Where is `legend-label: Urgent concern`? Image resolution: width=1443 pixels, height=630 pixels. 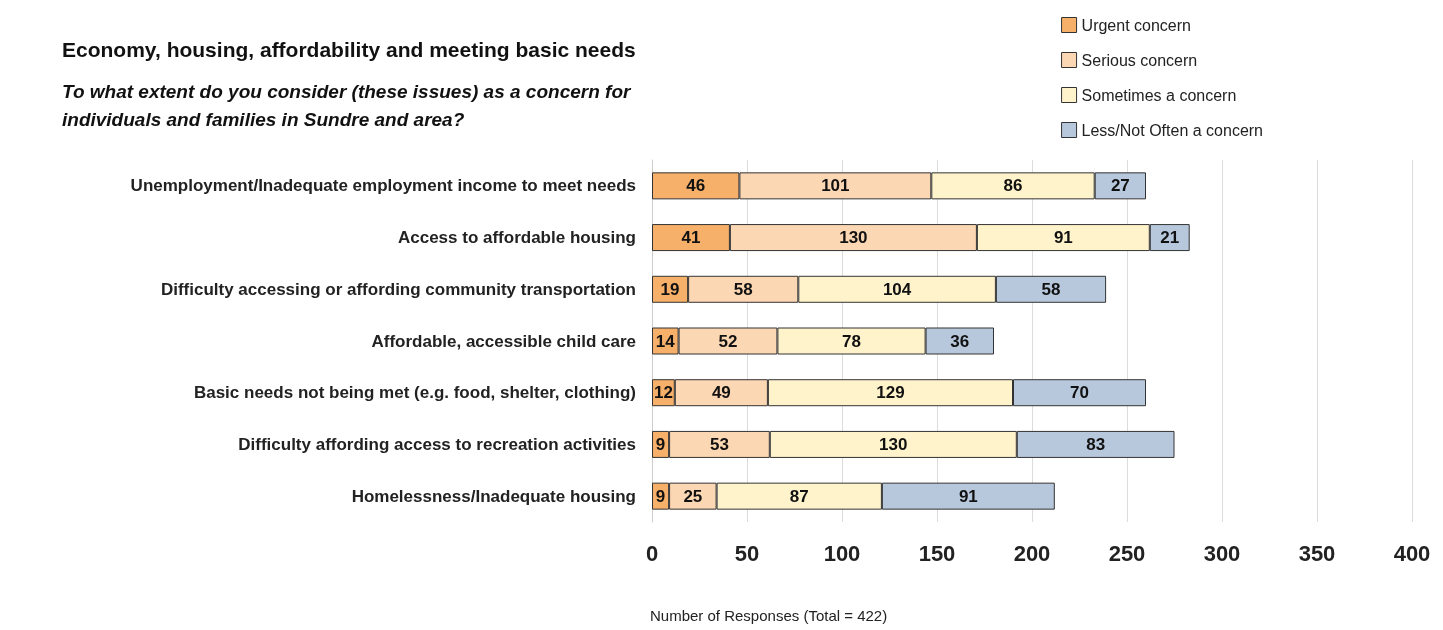
legend-label: Urgent concern is located at coordinates (1136, 25).